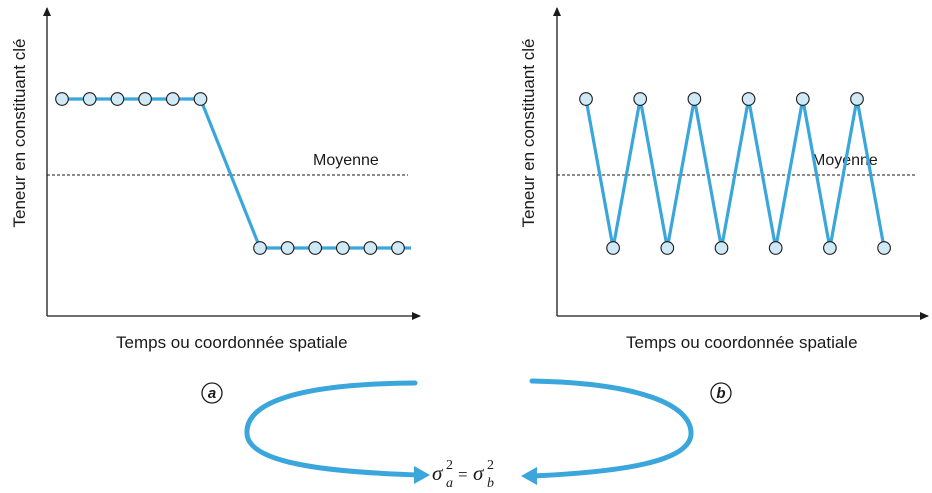 The height and width of the screenshot is (493, 932). Describe the element at coordinates (438, 473) in the screenshot. I see `formula-lhs-symbol: σ` at that location.